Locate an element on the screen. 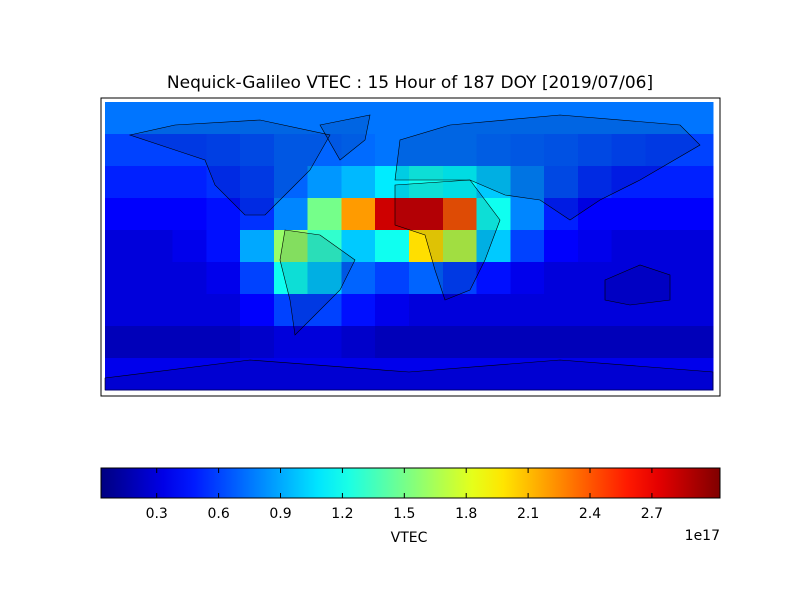  colorbar-ticks: 0.3 0.6 0.9 1.2 1.5 1.8 2.1 2.4 2.7 is located at coordinates (404, 495).